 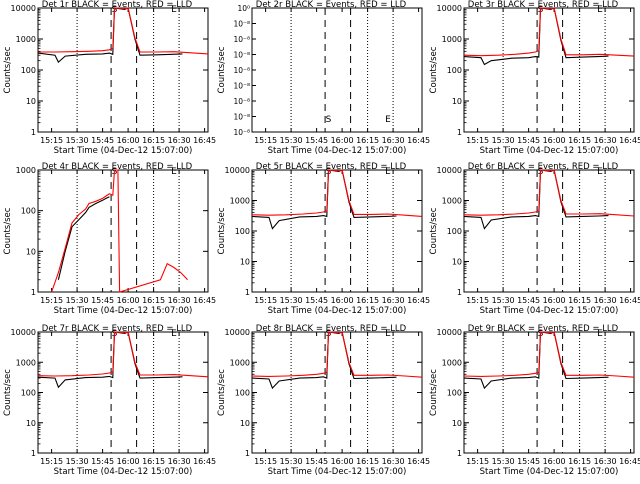 What do you see at coordinates (543, 5) in the screenshot?
I see `panel-title: Det 3r BLACK = Events, RED = LLD` at bounding box center [543, 5].